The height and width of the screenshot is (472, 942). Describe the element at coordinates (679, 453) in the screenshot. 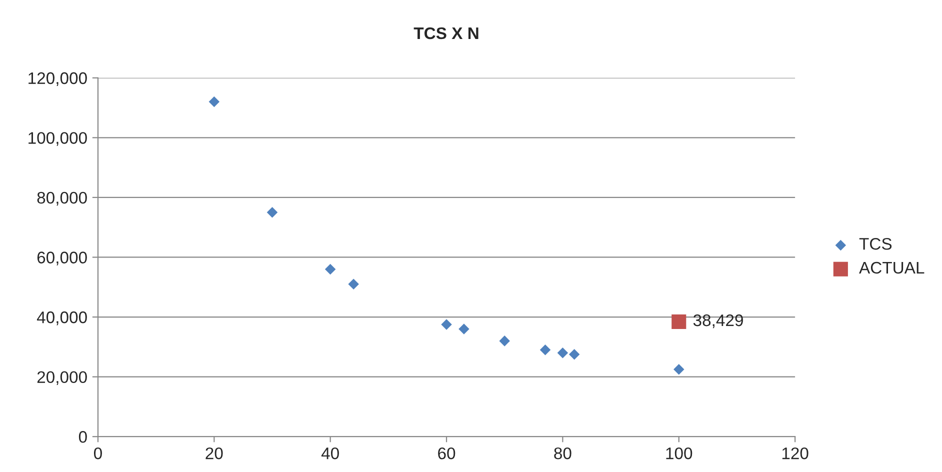

I see `x-tick-label: 100` at that location.